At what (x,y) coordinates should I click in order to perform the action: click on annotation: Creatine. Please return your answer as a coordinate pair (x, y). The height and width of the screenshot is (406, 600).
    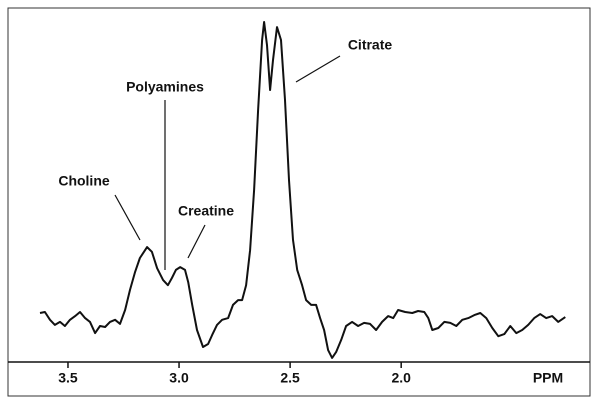
    Looking at the image, I should click on (206, 211).